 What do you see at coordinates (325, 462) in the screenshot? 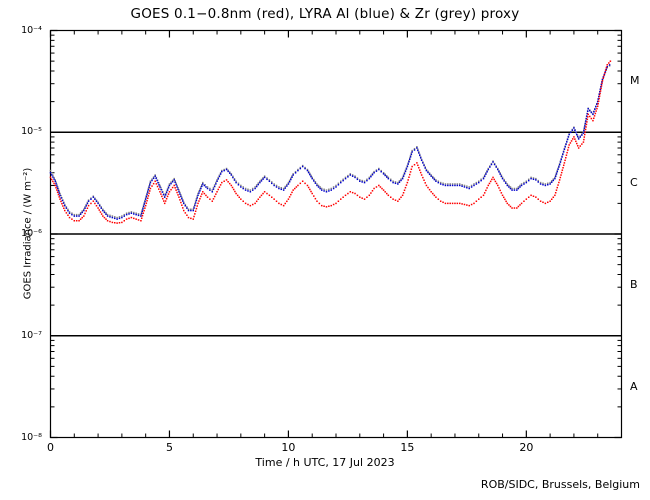
I see `x-axis-label: Time / h UTC, 17 Jul 2023` at bounding box center [325, 462].